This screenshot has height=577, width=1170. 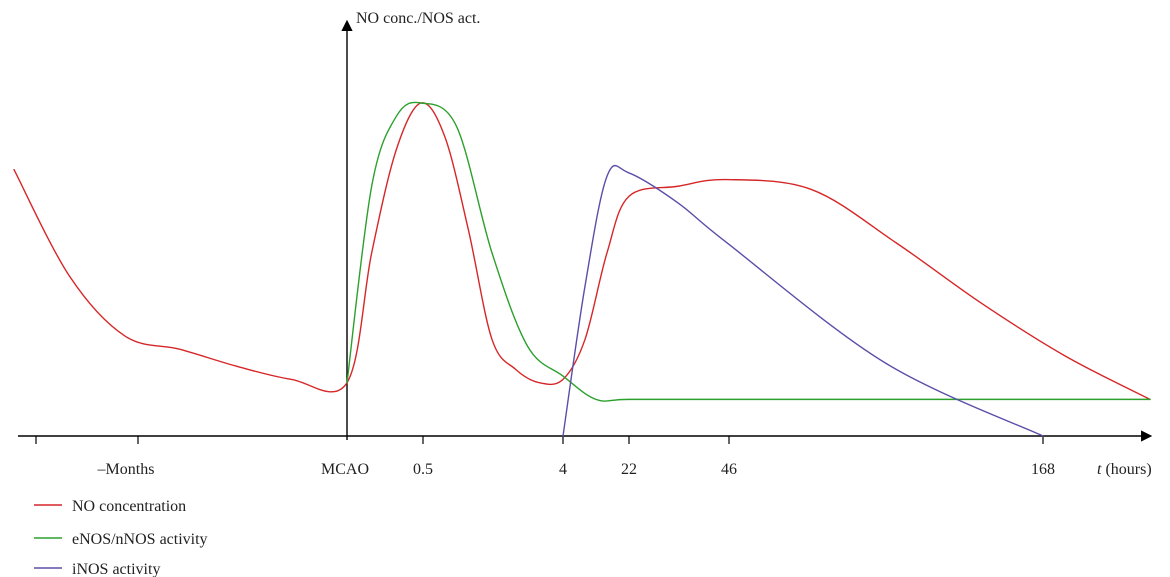 I want to click on legend-label-enos-nnos-activity: eNOS/nNOS activity, so click(x=140, y=539).